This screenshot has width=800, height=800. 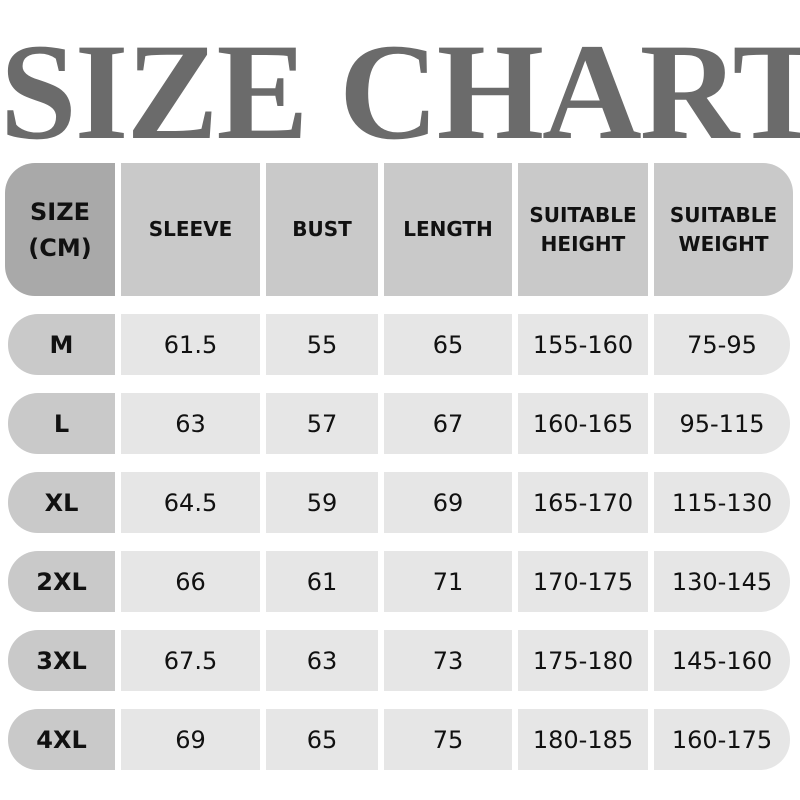 I want to click on table-cell: 73, so click(x=448, y=660).